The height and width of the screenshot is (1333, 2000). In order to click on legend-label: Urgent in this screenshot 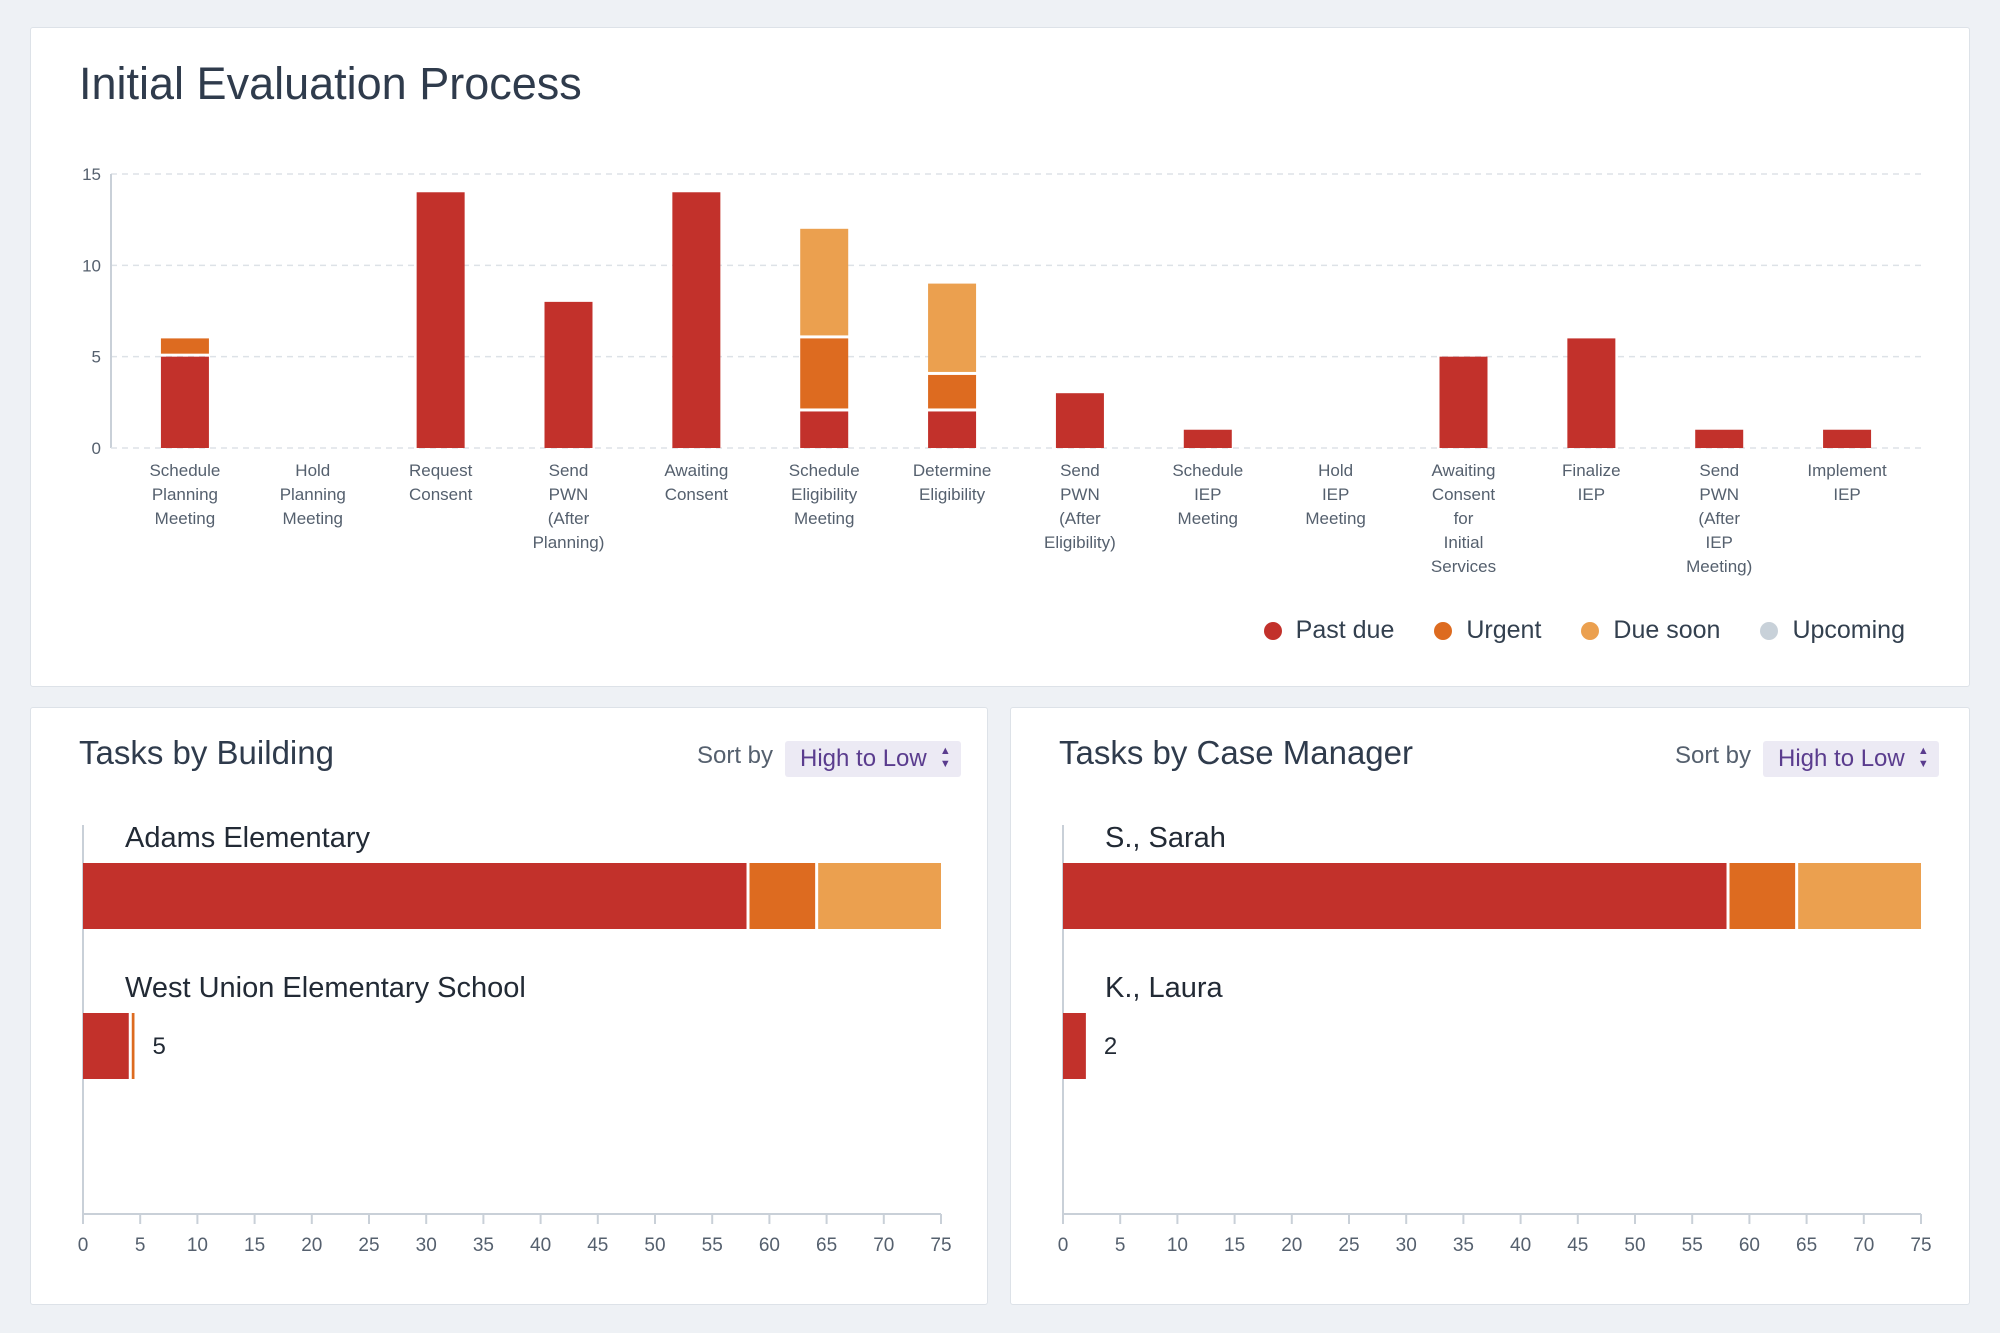, I will do `click(1504, 630)`.